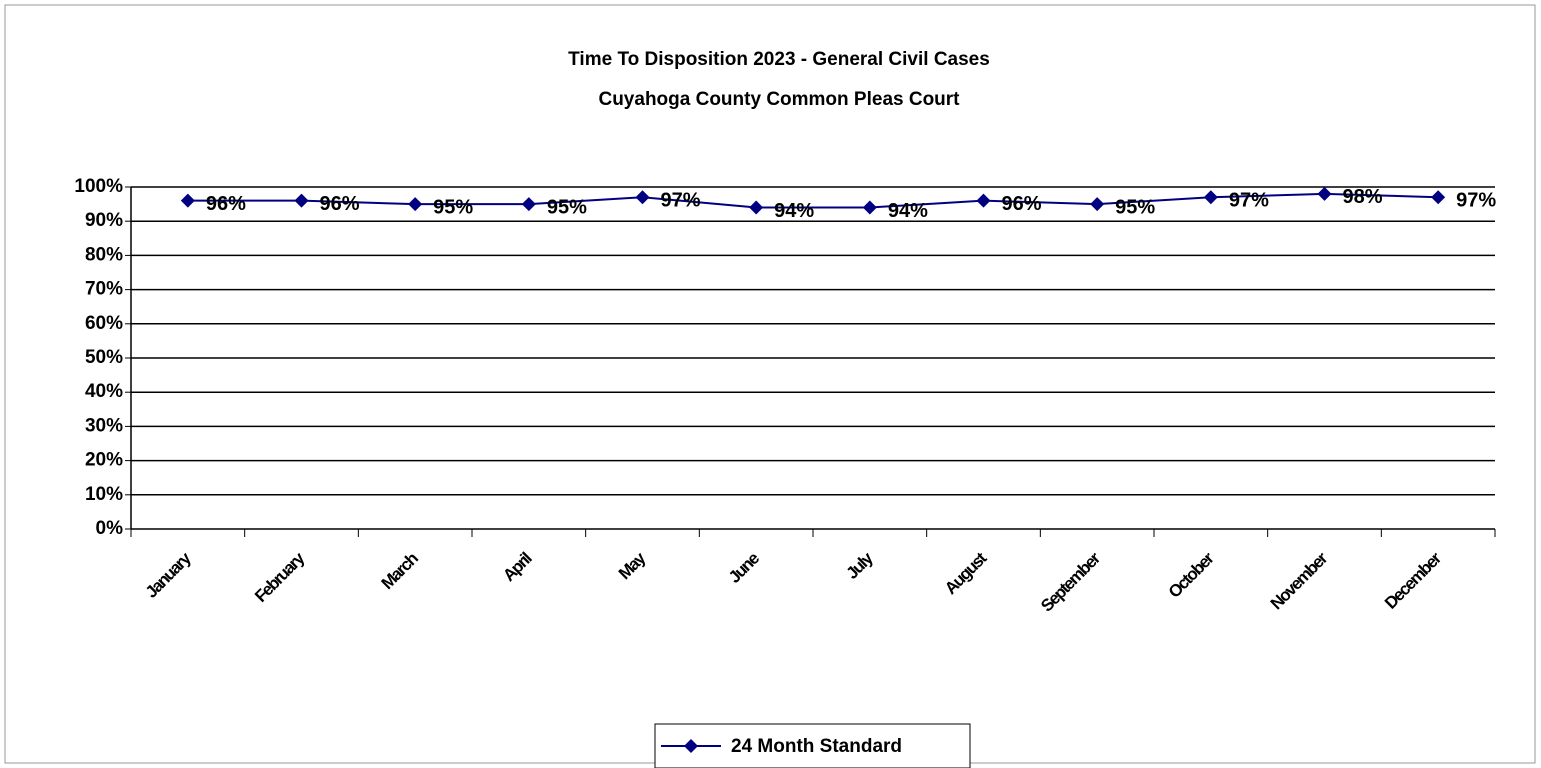 This screenshot has width=1541, height=768. Describe the element at coordinates (691, 746) in the screenshot. I see `legend-marker` at that location.